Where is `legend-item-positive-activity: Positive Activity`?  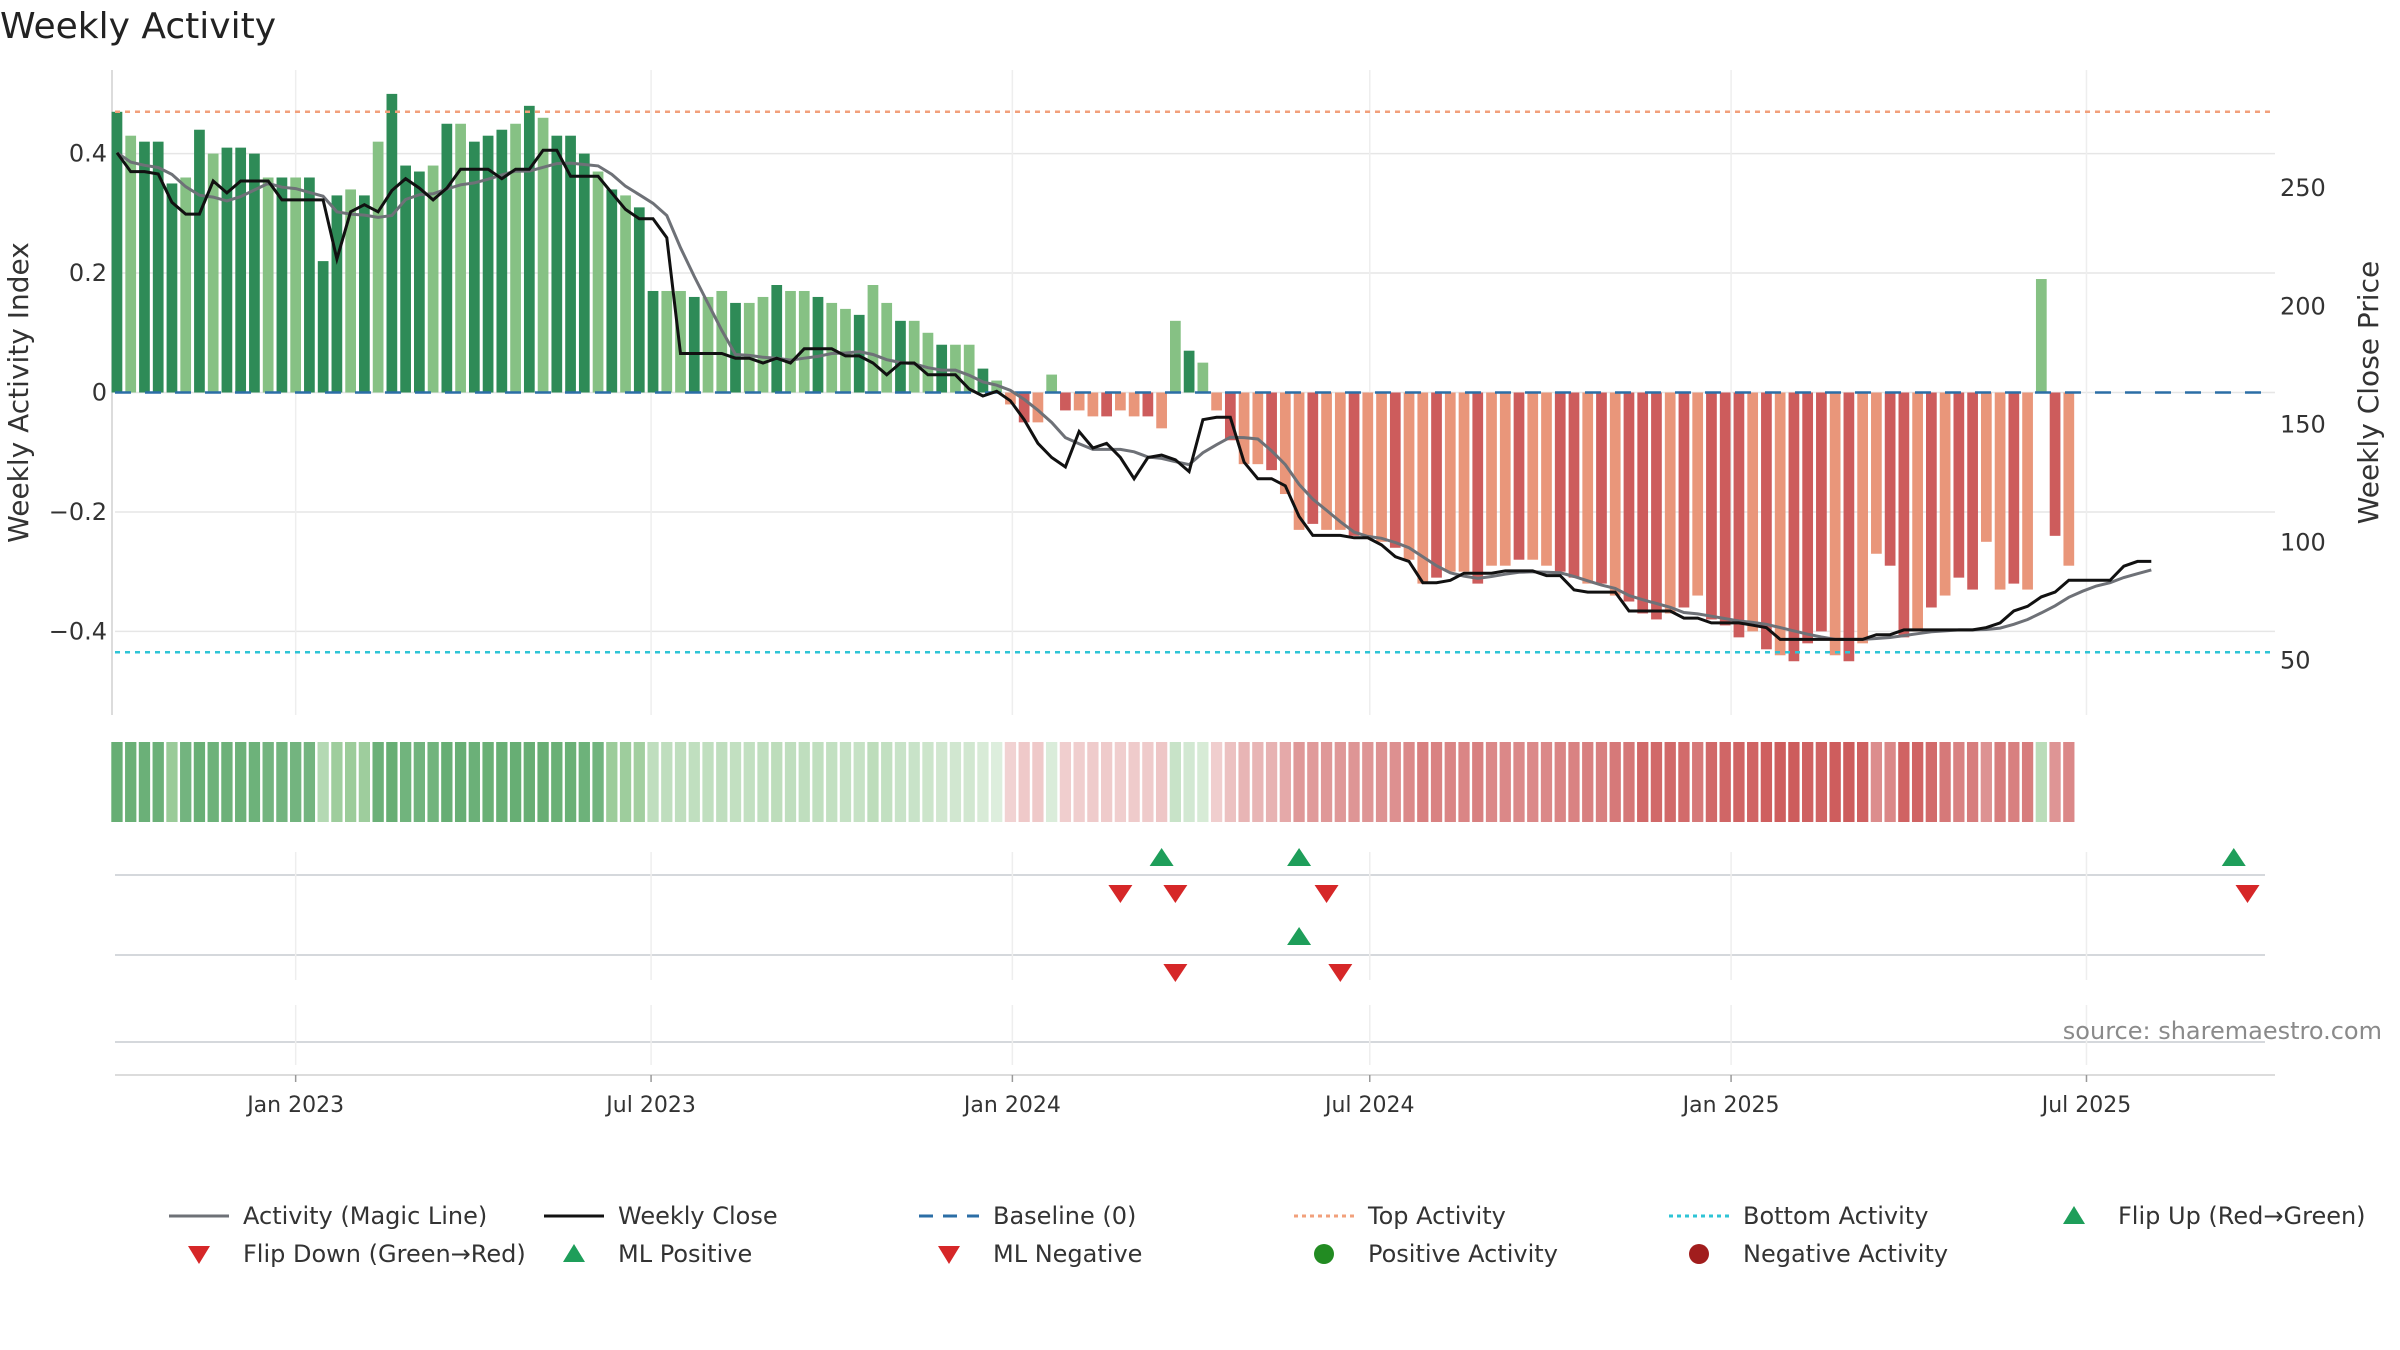 legend-item-positive-activity: Positive Activity is located at coordinates (1424, 1254).